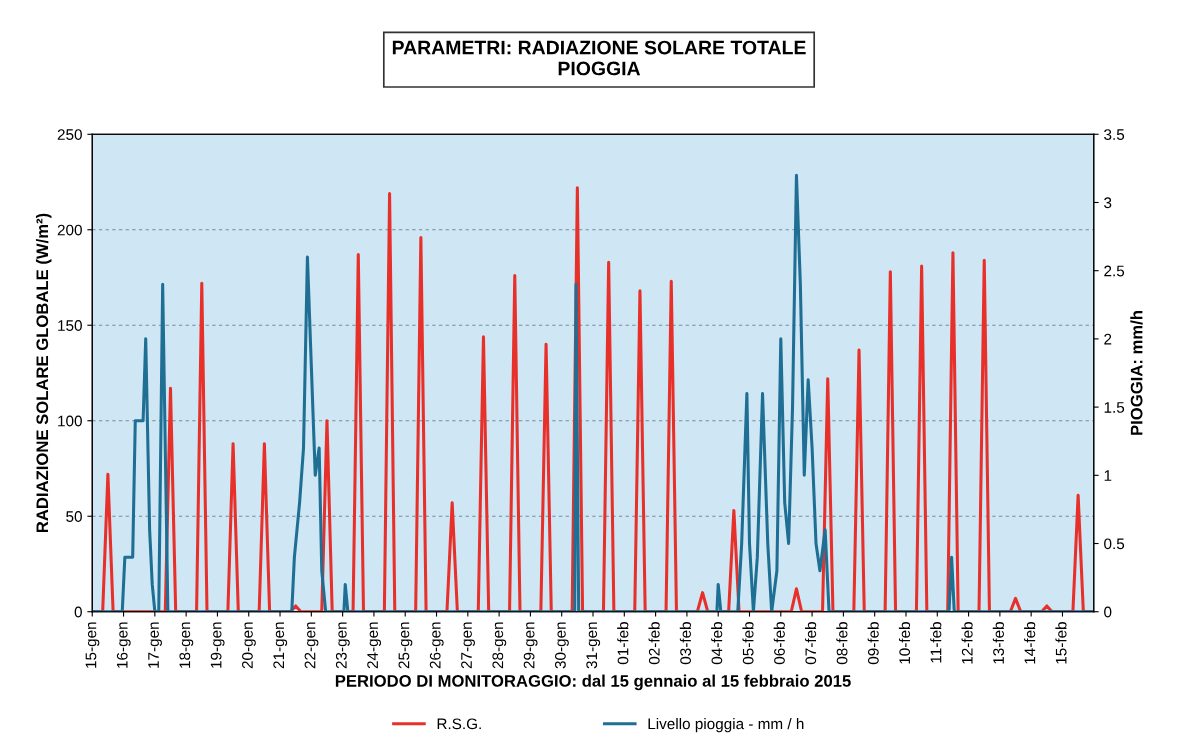 The image size is (1198, 746). What do you see at coordinates (155, 645) in the screenshot?
I see `x-tick-label: 17-gen` at bounding box center [155, 645].